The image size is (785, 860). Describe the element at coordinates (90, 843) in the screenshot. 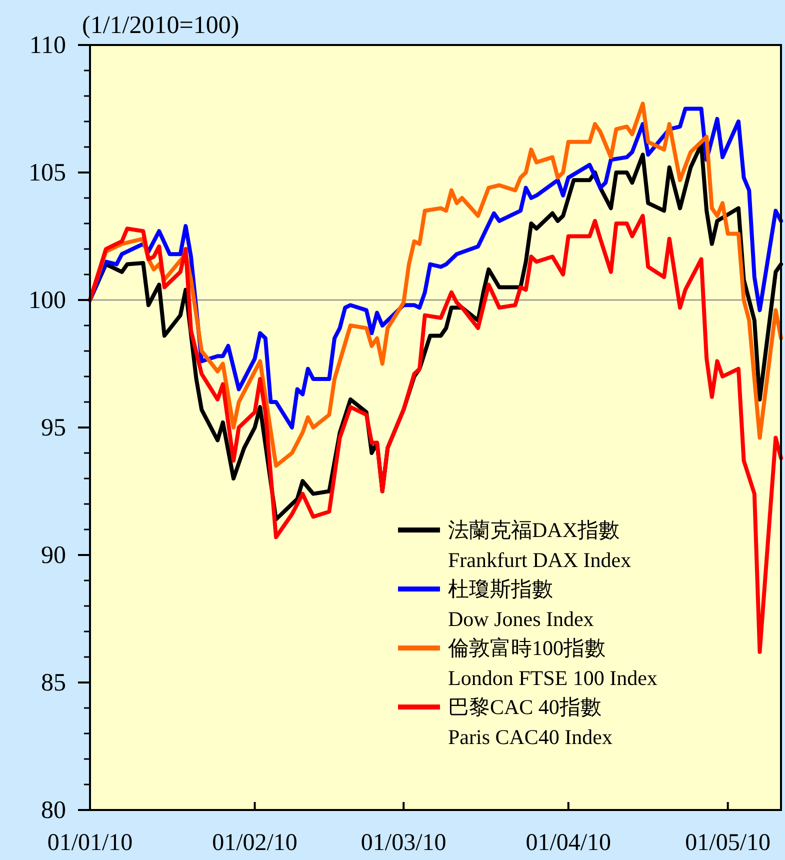

I see `x-tick-label: 01/01/10` at that location.